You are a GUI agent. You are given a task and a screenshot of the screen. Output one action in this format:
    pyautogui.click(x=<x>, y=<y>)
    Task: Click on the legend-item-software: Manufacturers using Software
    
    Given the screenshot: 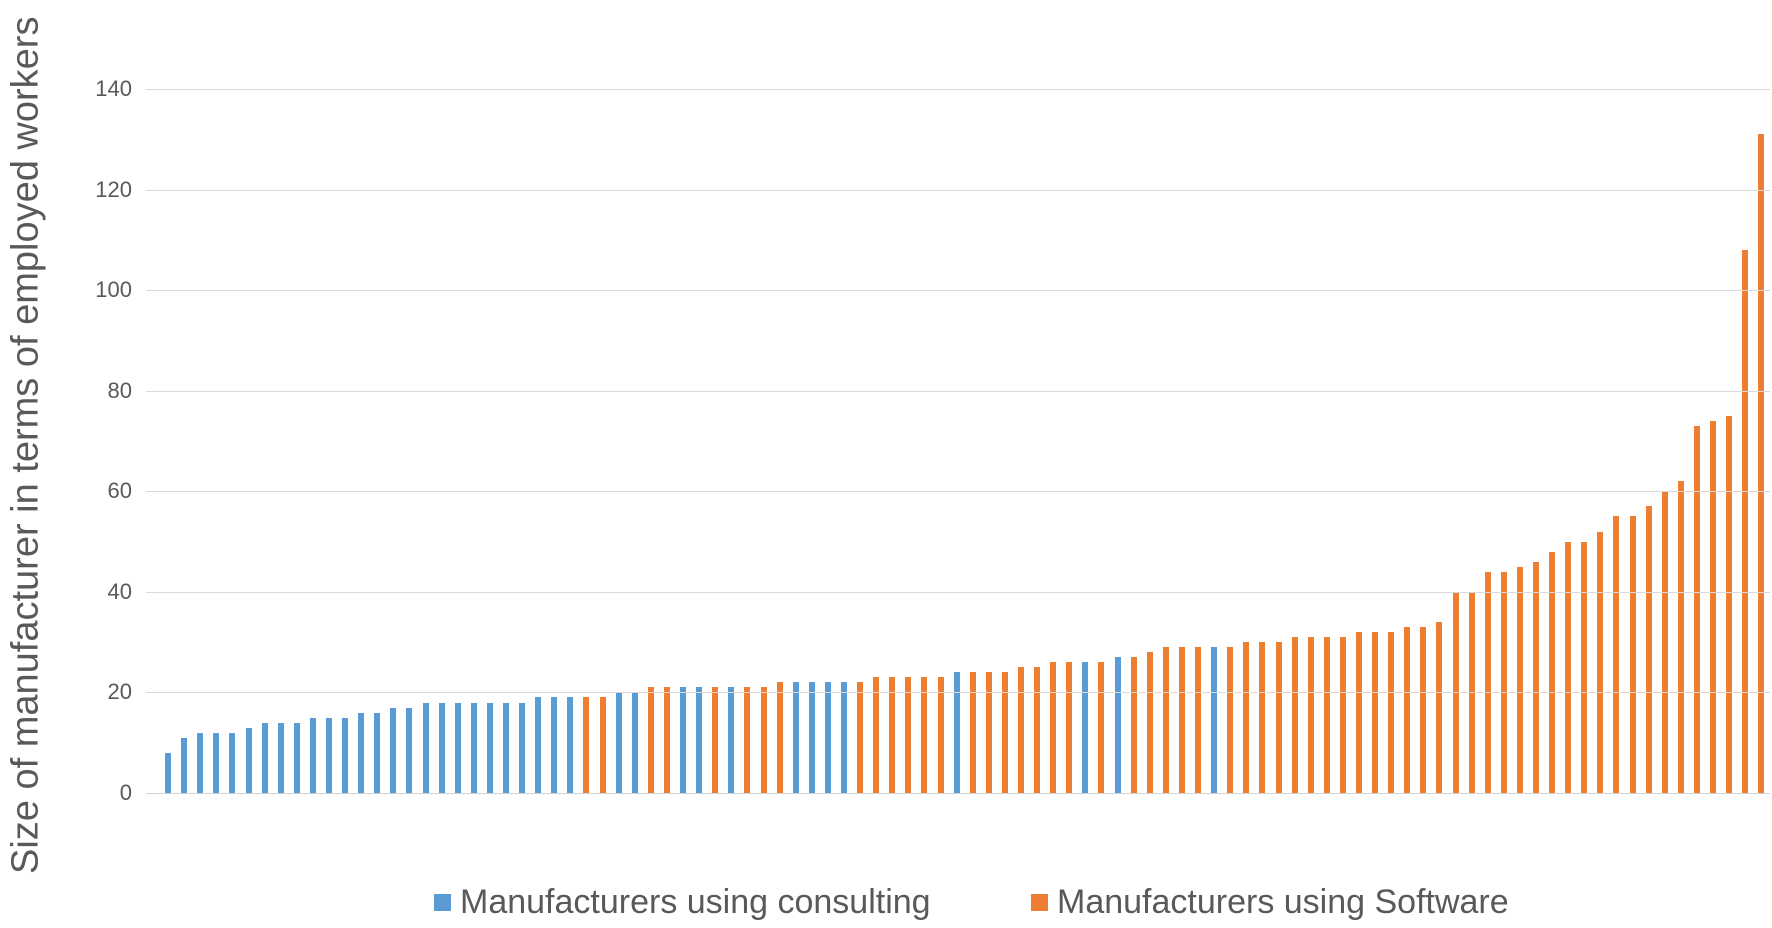 What is the action you would take?
    pyautogui.click(x=1270, y=902)
    